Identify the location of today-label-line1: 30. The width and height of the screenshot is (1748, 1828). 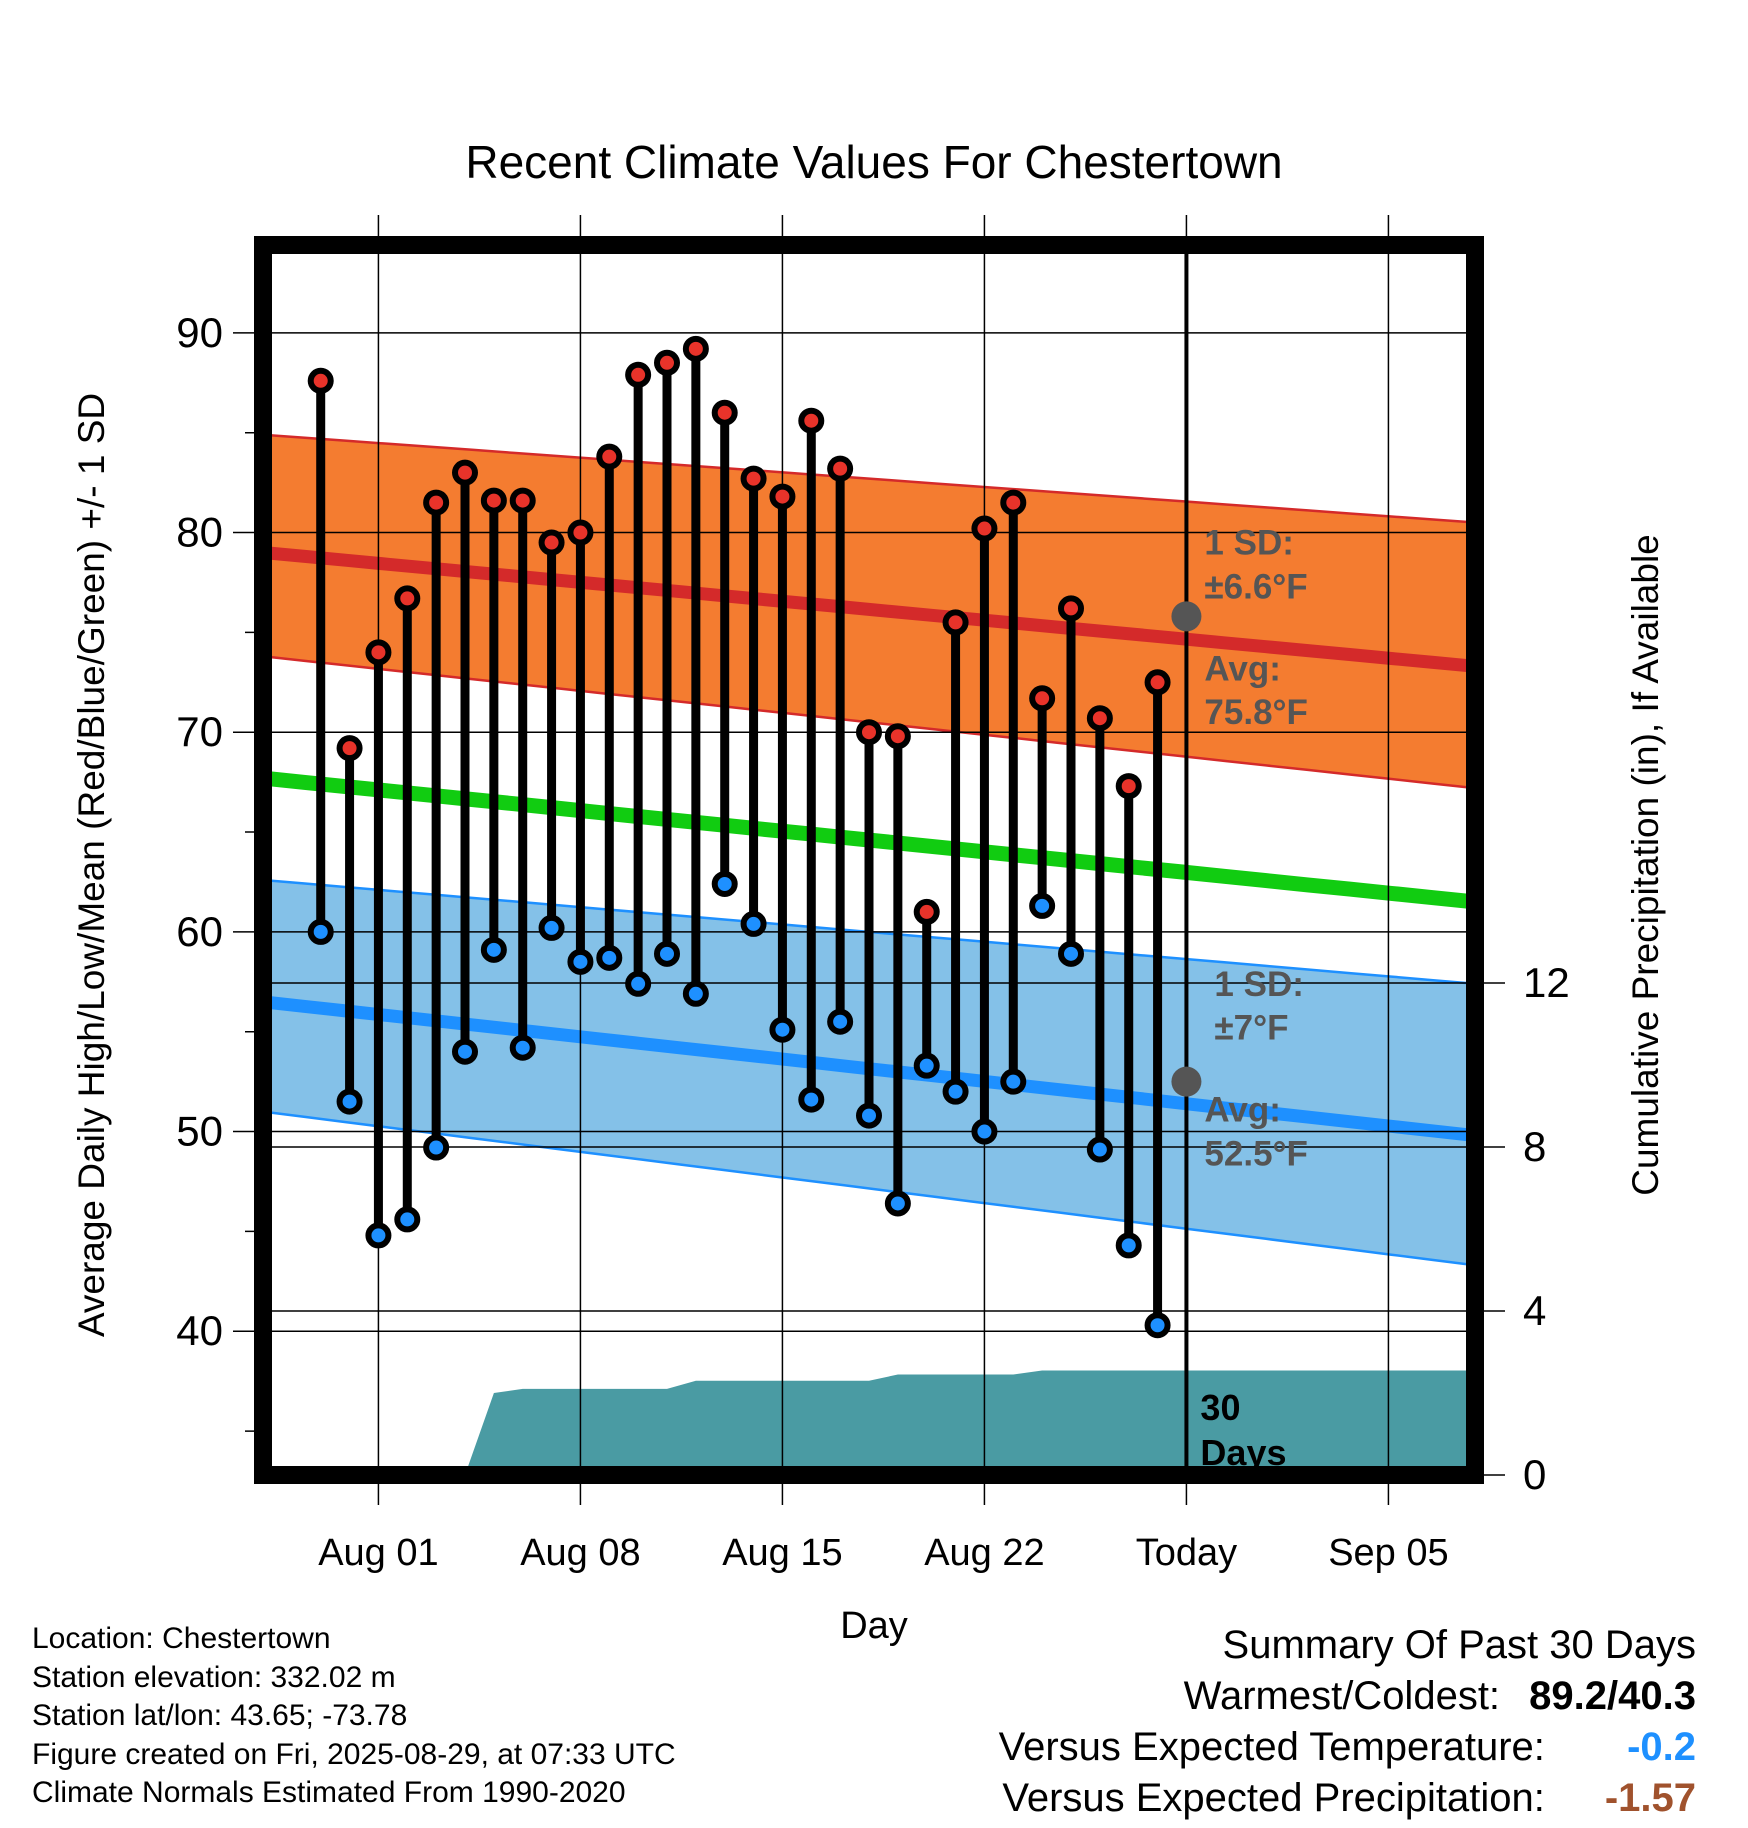
(1220, 1407).